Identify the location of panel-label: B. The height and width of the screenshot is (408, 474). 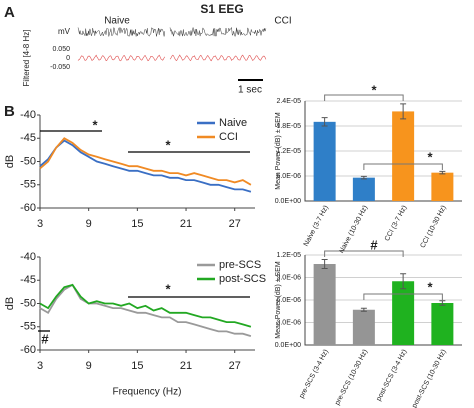
(9, 111).